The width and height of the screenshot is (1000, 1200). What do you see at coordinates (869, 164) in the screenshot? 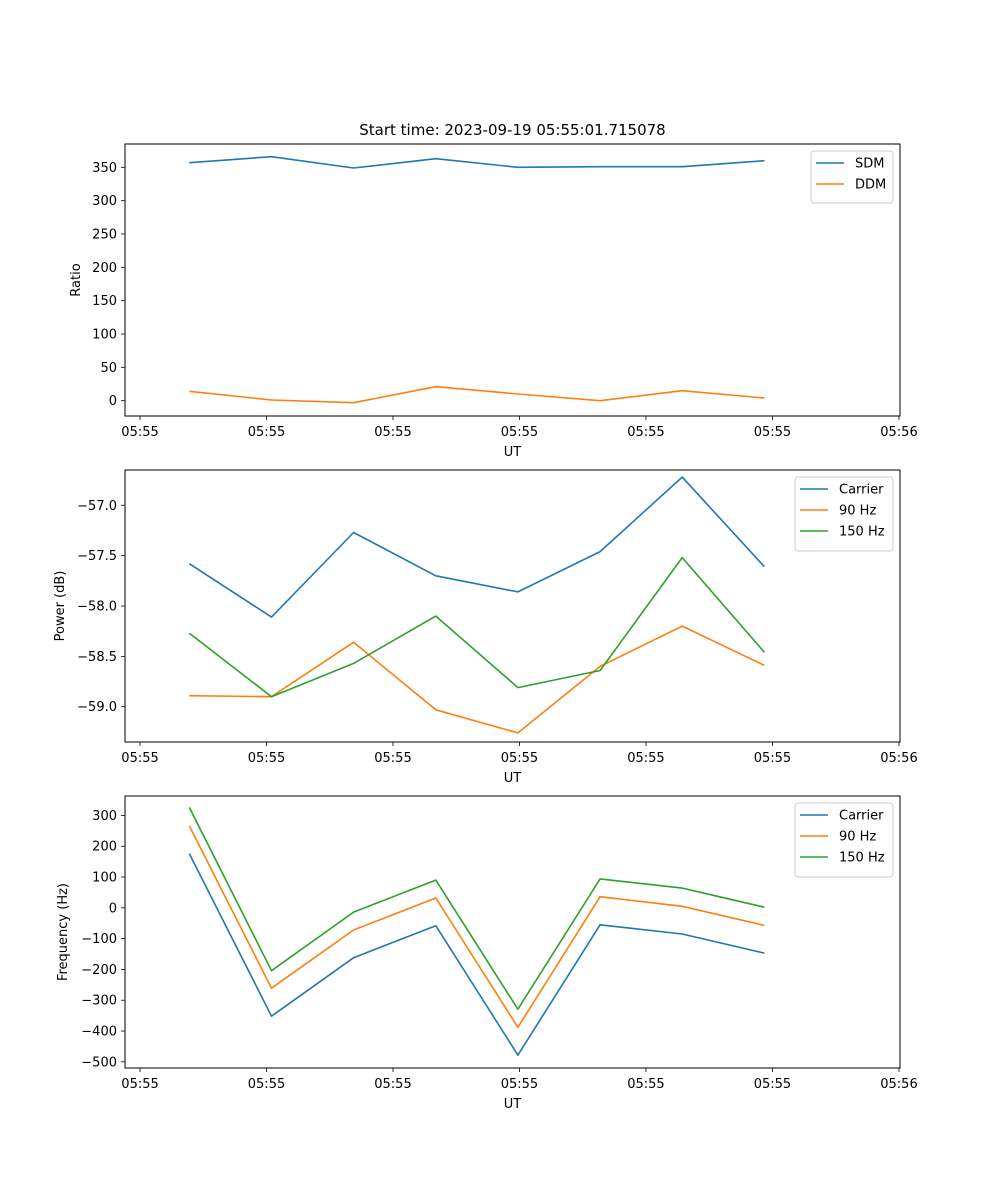
I see `legend-entry-label: SDM` at bounding box center [869, 164].